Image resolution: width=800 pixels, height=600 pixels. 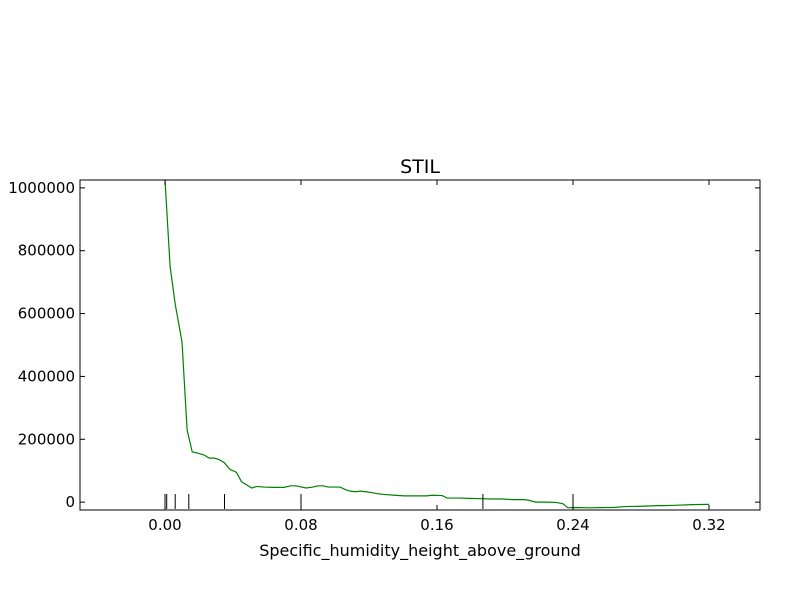 What do you see at coordinates (46, 376) in the screenshot?
I see `y-tick-label: 400000` at bounding box center [46, 376].